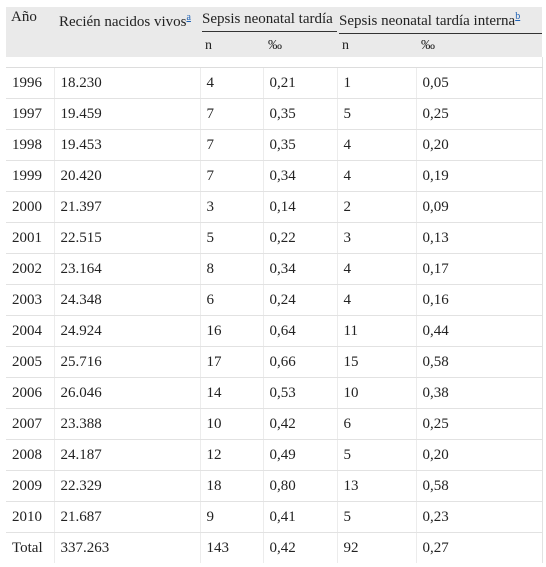 The image size is (546, 567). What do you see at coordinates (127, 362) in the screenshot?
I see `cell-live-births: 25.716` at bounding box center [127, 362].